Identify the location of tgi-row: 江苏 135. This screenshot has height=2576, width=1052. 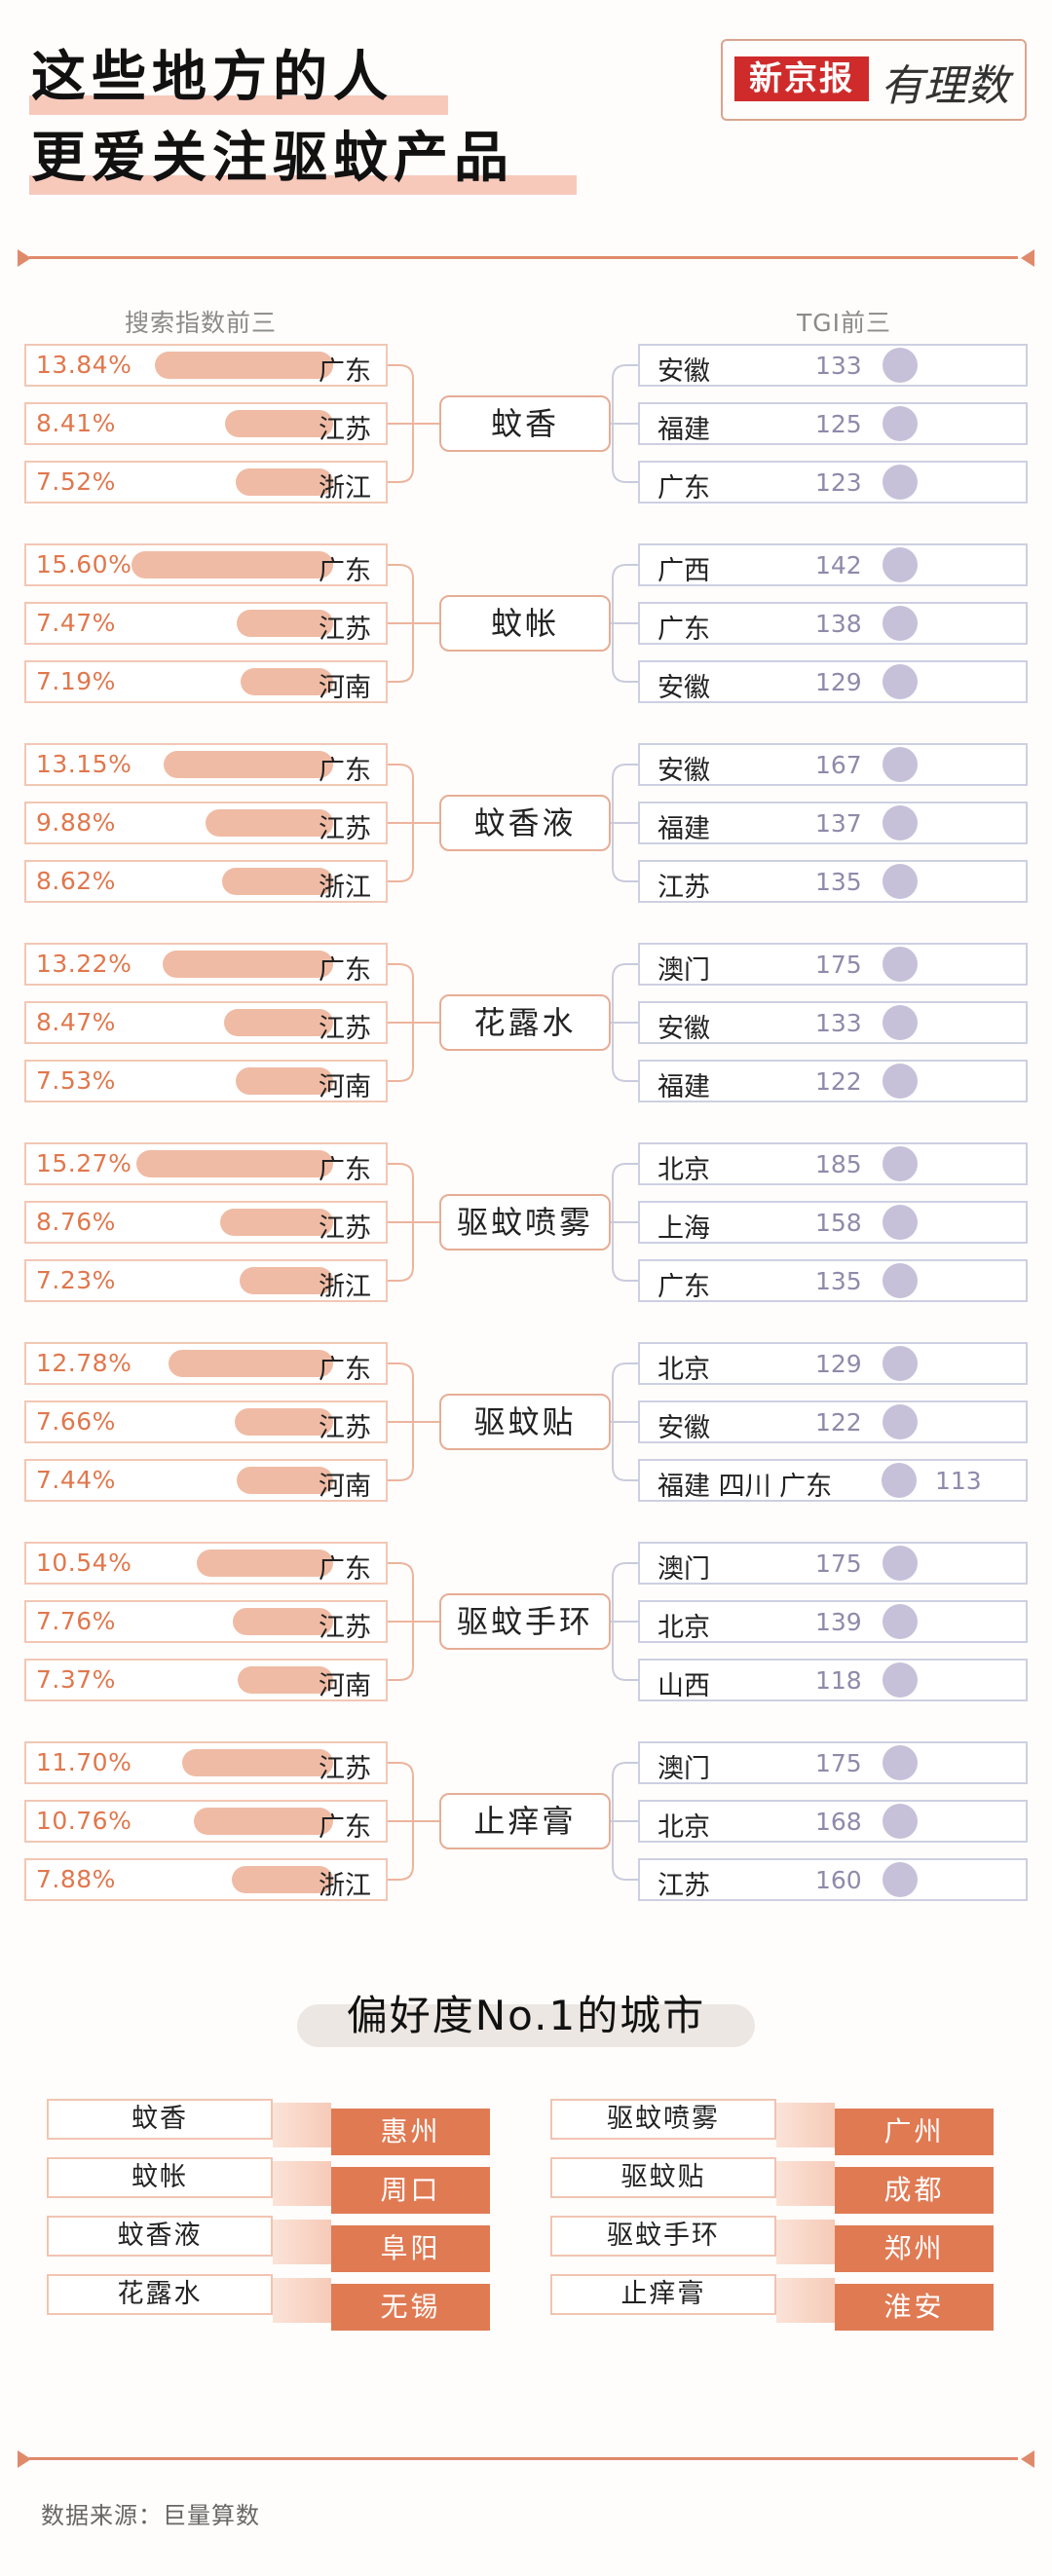
(833, 881).